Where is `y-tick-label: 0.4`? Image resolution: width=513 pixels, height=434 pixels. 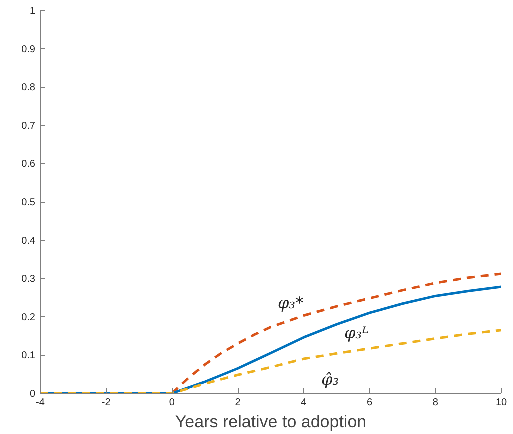 y-tick-label: 0.4 is located at coordinates (29, 241).